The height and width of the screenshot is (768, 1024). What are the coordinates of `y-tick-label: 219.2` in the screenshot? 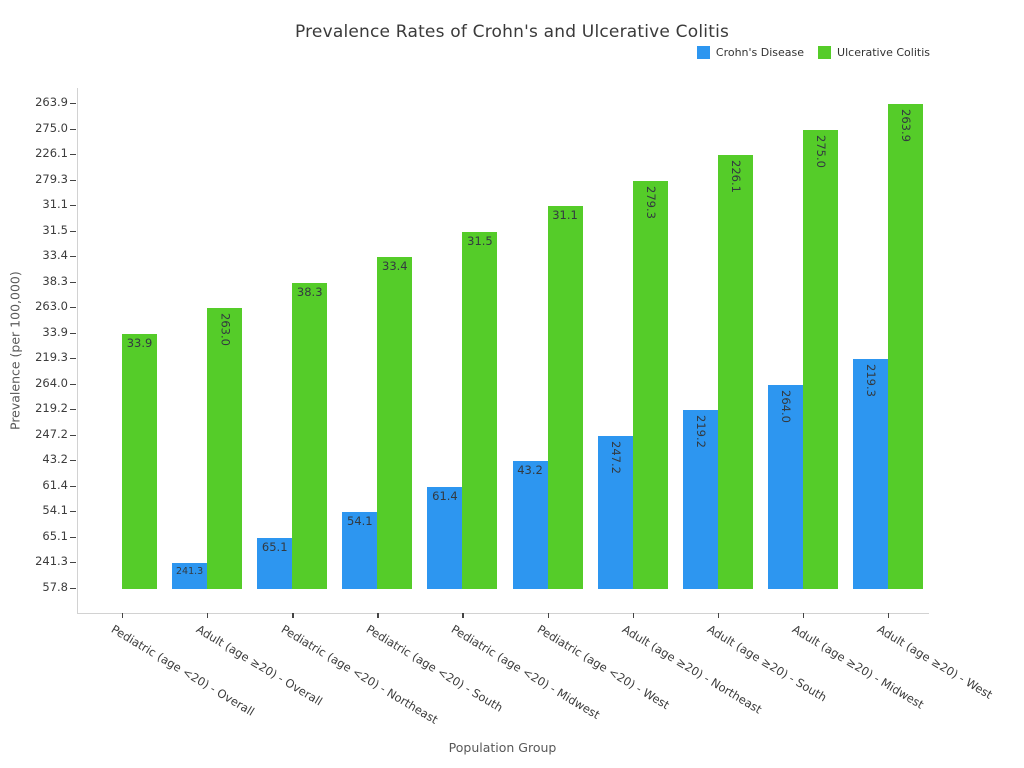 It's located at (51, 408).